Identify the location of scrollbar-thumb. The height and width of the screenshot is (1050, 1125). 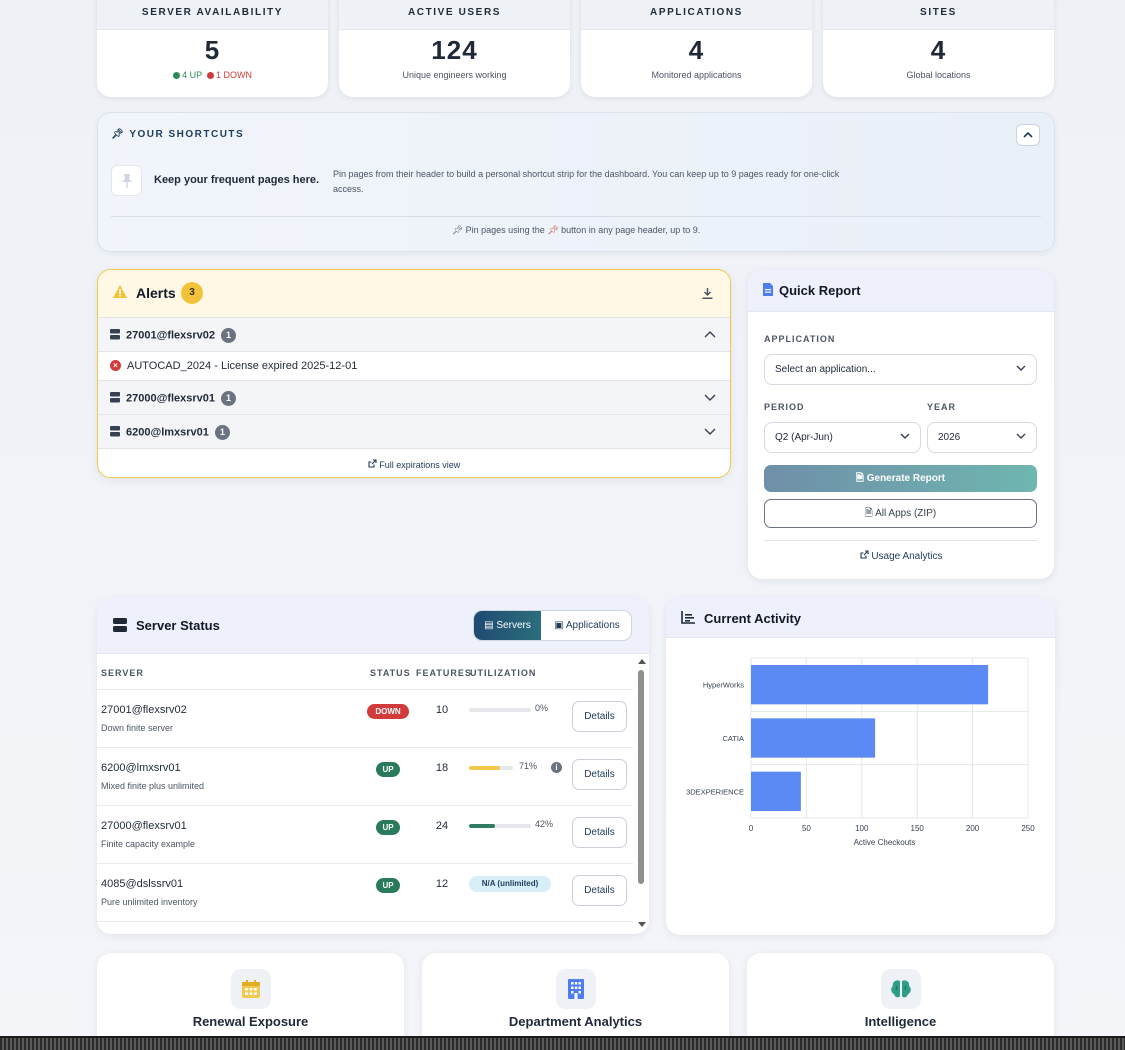
(641, 777).